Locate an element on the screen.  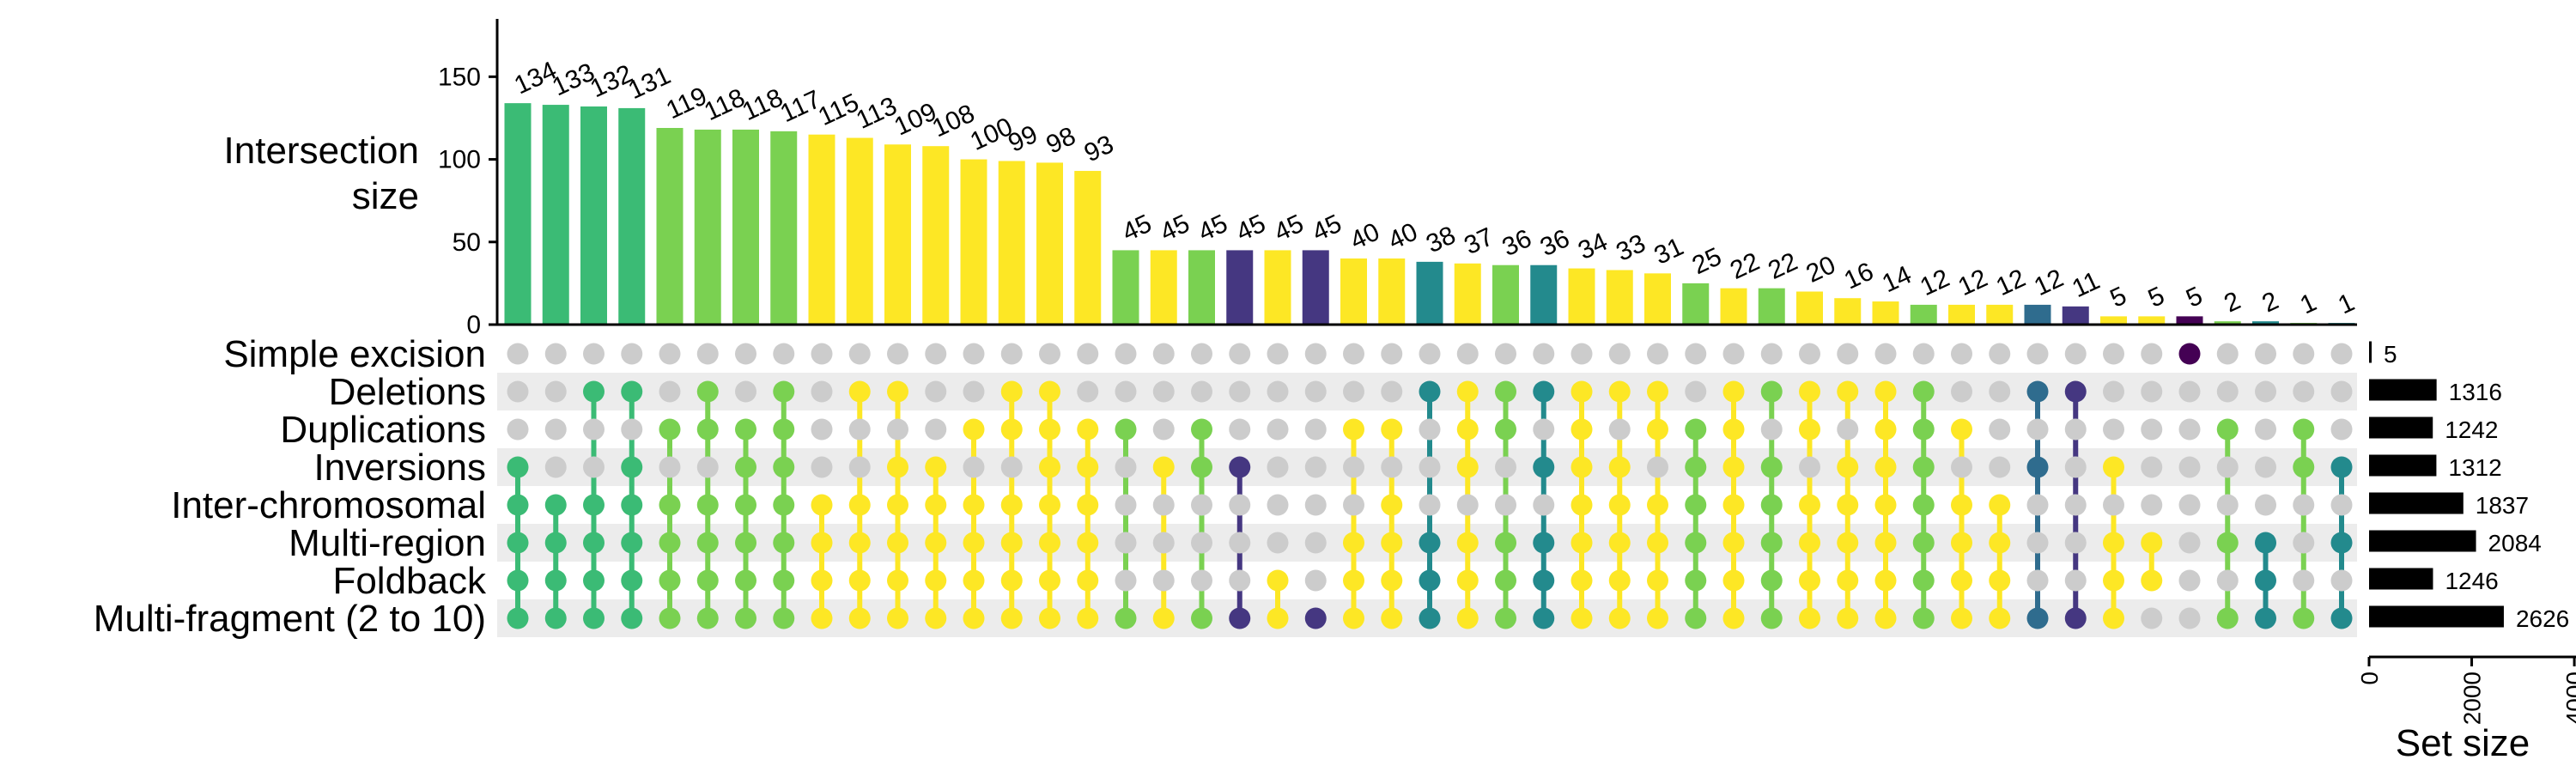
bar-value-label: 98 is located at coordinates (1061, 141).